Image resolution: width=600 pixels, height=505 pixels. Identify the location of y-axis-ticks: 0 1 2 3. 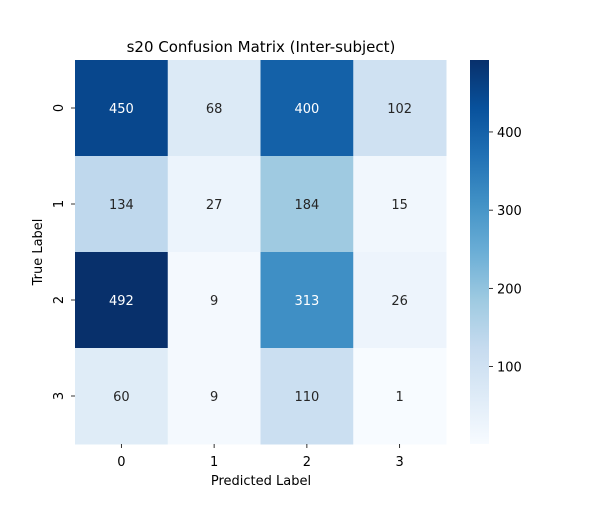
(63, 252).